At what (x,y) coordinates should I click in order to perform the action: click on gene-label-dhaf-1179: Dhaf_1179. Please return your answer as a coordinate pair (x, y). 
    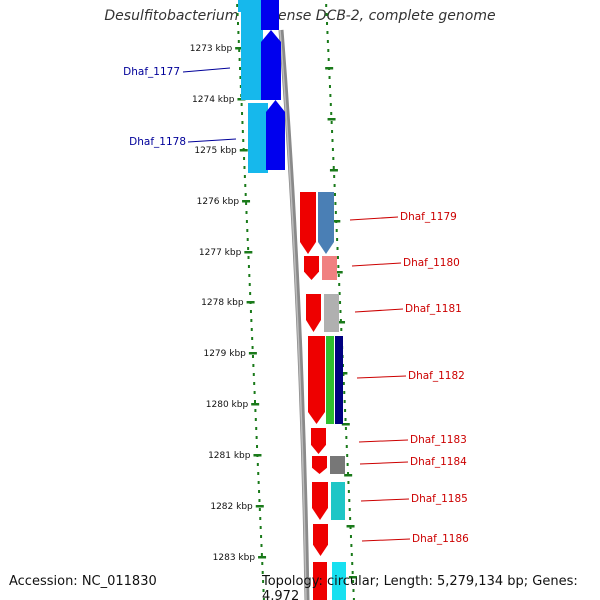
    Looking at the image, I should click on (428, 217).